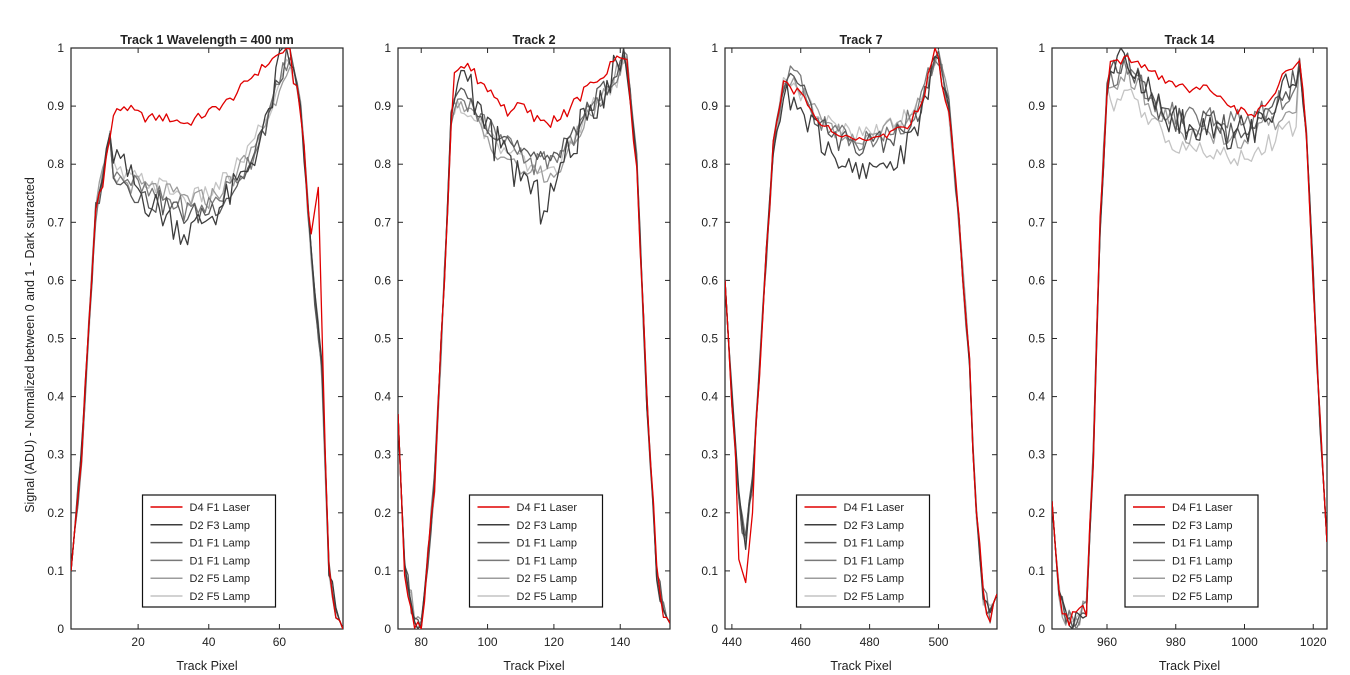 The width and height of the screenshot is (1350, 675). What do you see at coordinates (870, 642) in the screenshot?
I see `x-tick-label: 480` at bounding box center [870, 642].